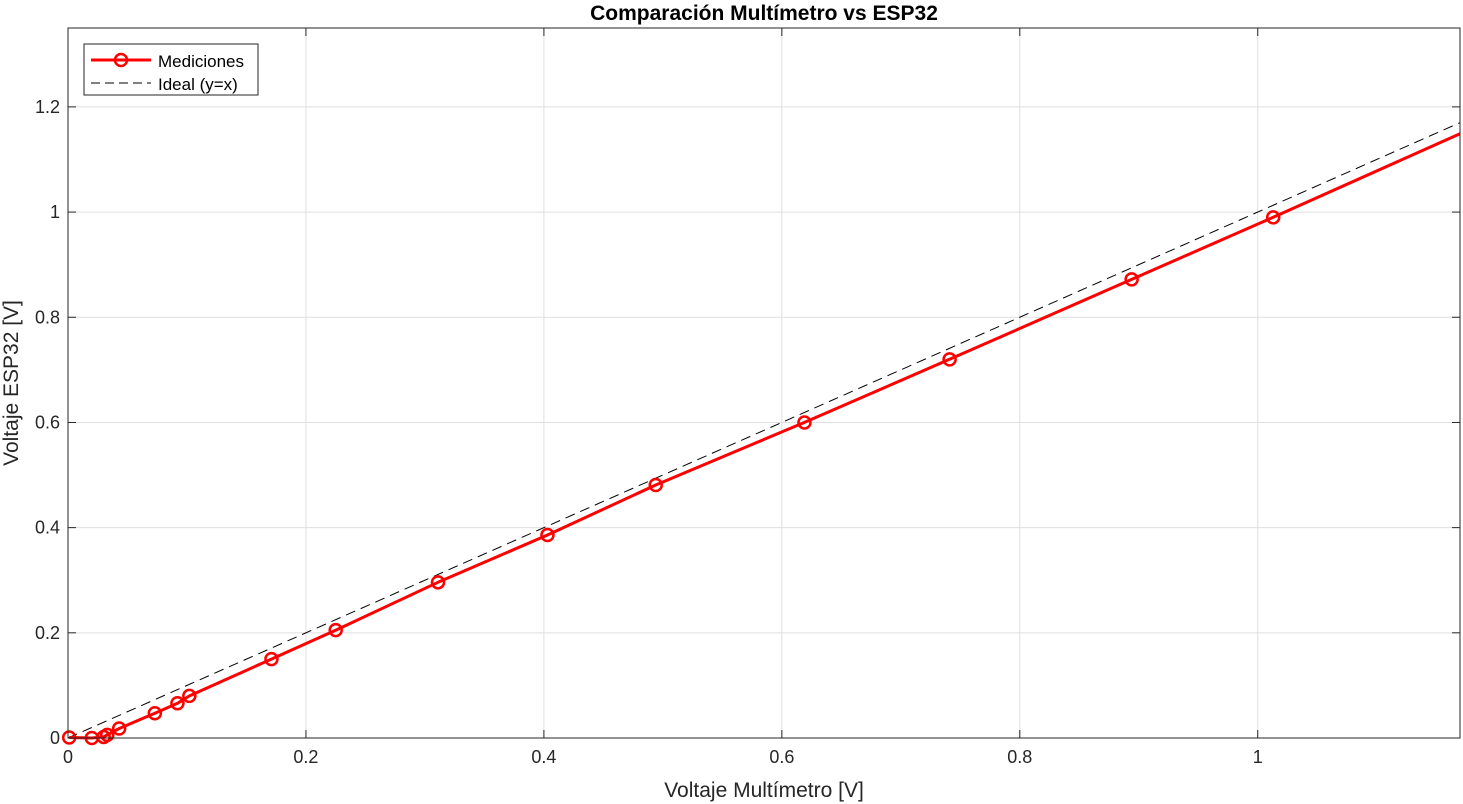  What do you see at coordinates (47, 317) in the screenshot?
I see `y-tick-label: 0.8` at bounding box center [47, 317].